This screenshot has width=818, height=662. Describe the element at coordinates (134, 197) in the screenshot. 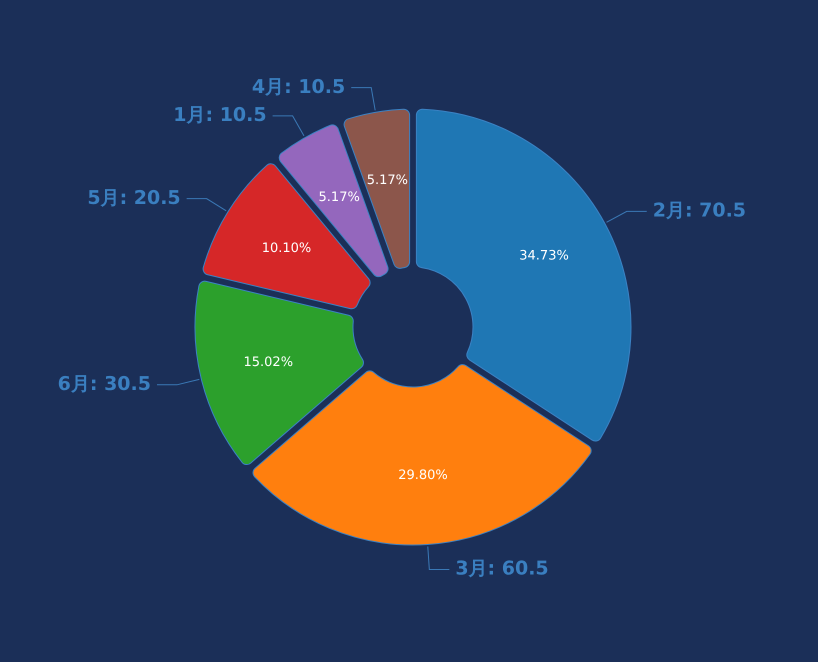

I see `slice-label: 5月: 20.5` at that location.